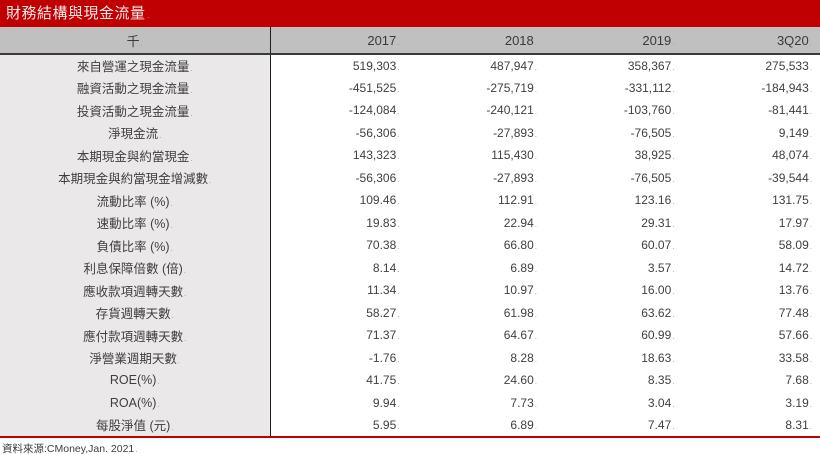 This screenshot has height=454, width=820. What do you see at coordinates (614, 41) in the screenshot?
I see `column-header-2019: 2019` at bounding box center [614, 41].